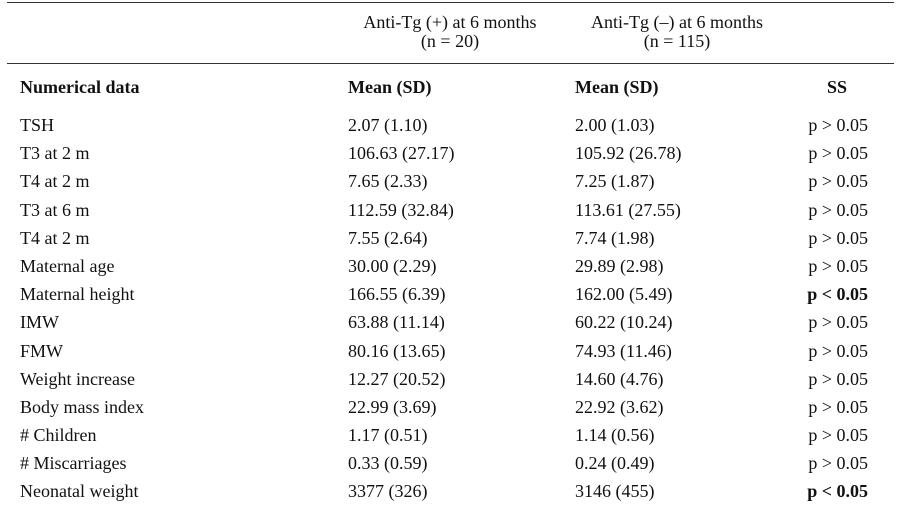 This screenshot has width=898, height=506. What do you see at coordinates (401, 153) in the screenshot?
I see `cell-mean-positive: 106.63 (27.17)` at bounding box center [401, 153].